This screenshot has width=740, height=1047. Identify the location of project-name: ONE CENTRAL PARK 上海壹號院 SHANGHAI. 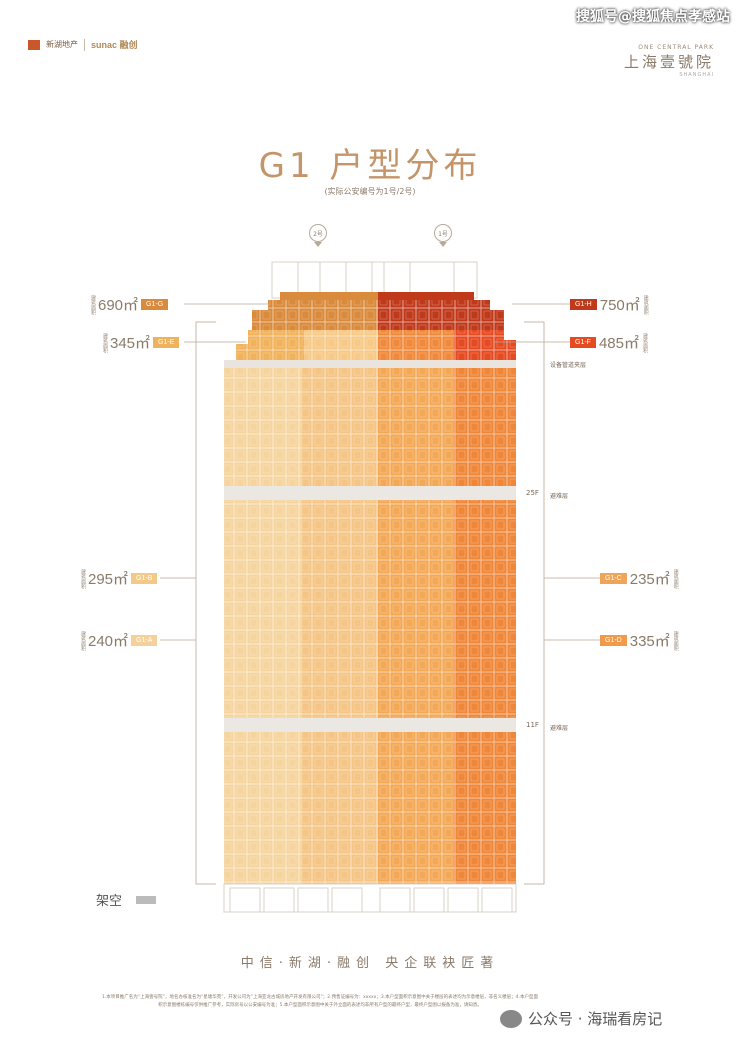
(669, 61).